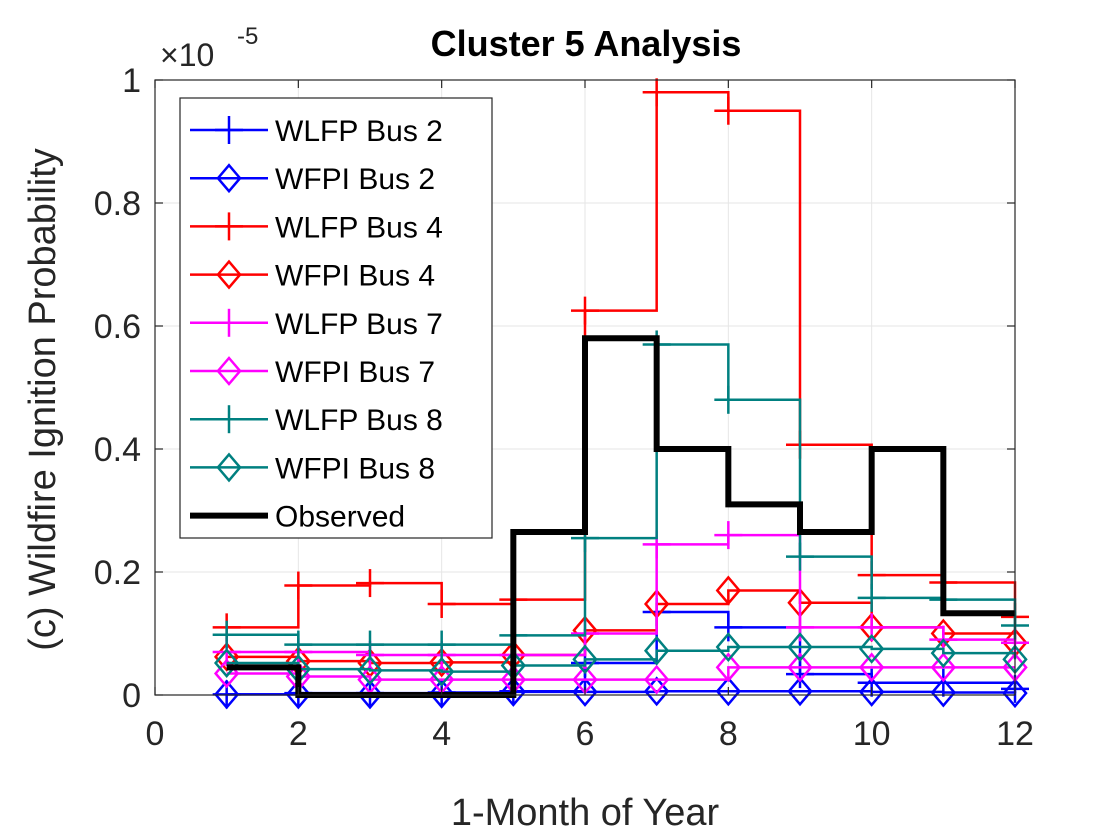 The height and width of the screenshot is (840, 1120). I want to click on chart-title: Cluster 5 Analysis, so click(586, 43).